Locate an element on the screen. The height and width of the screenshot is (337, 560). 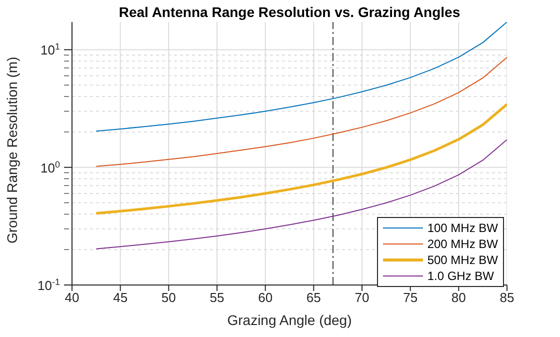
x-tick-label: 40 is located at coordinates (72, 298).